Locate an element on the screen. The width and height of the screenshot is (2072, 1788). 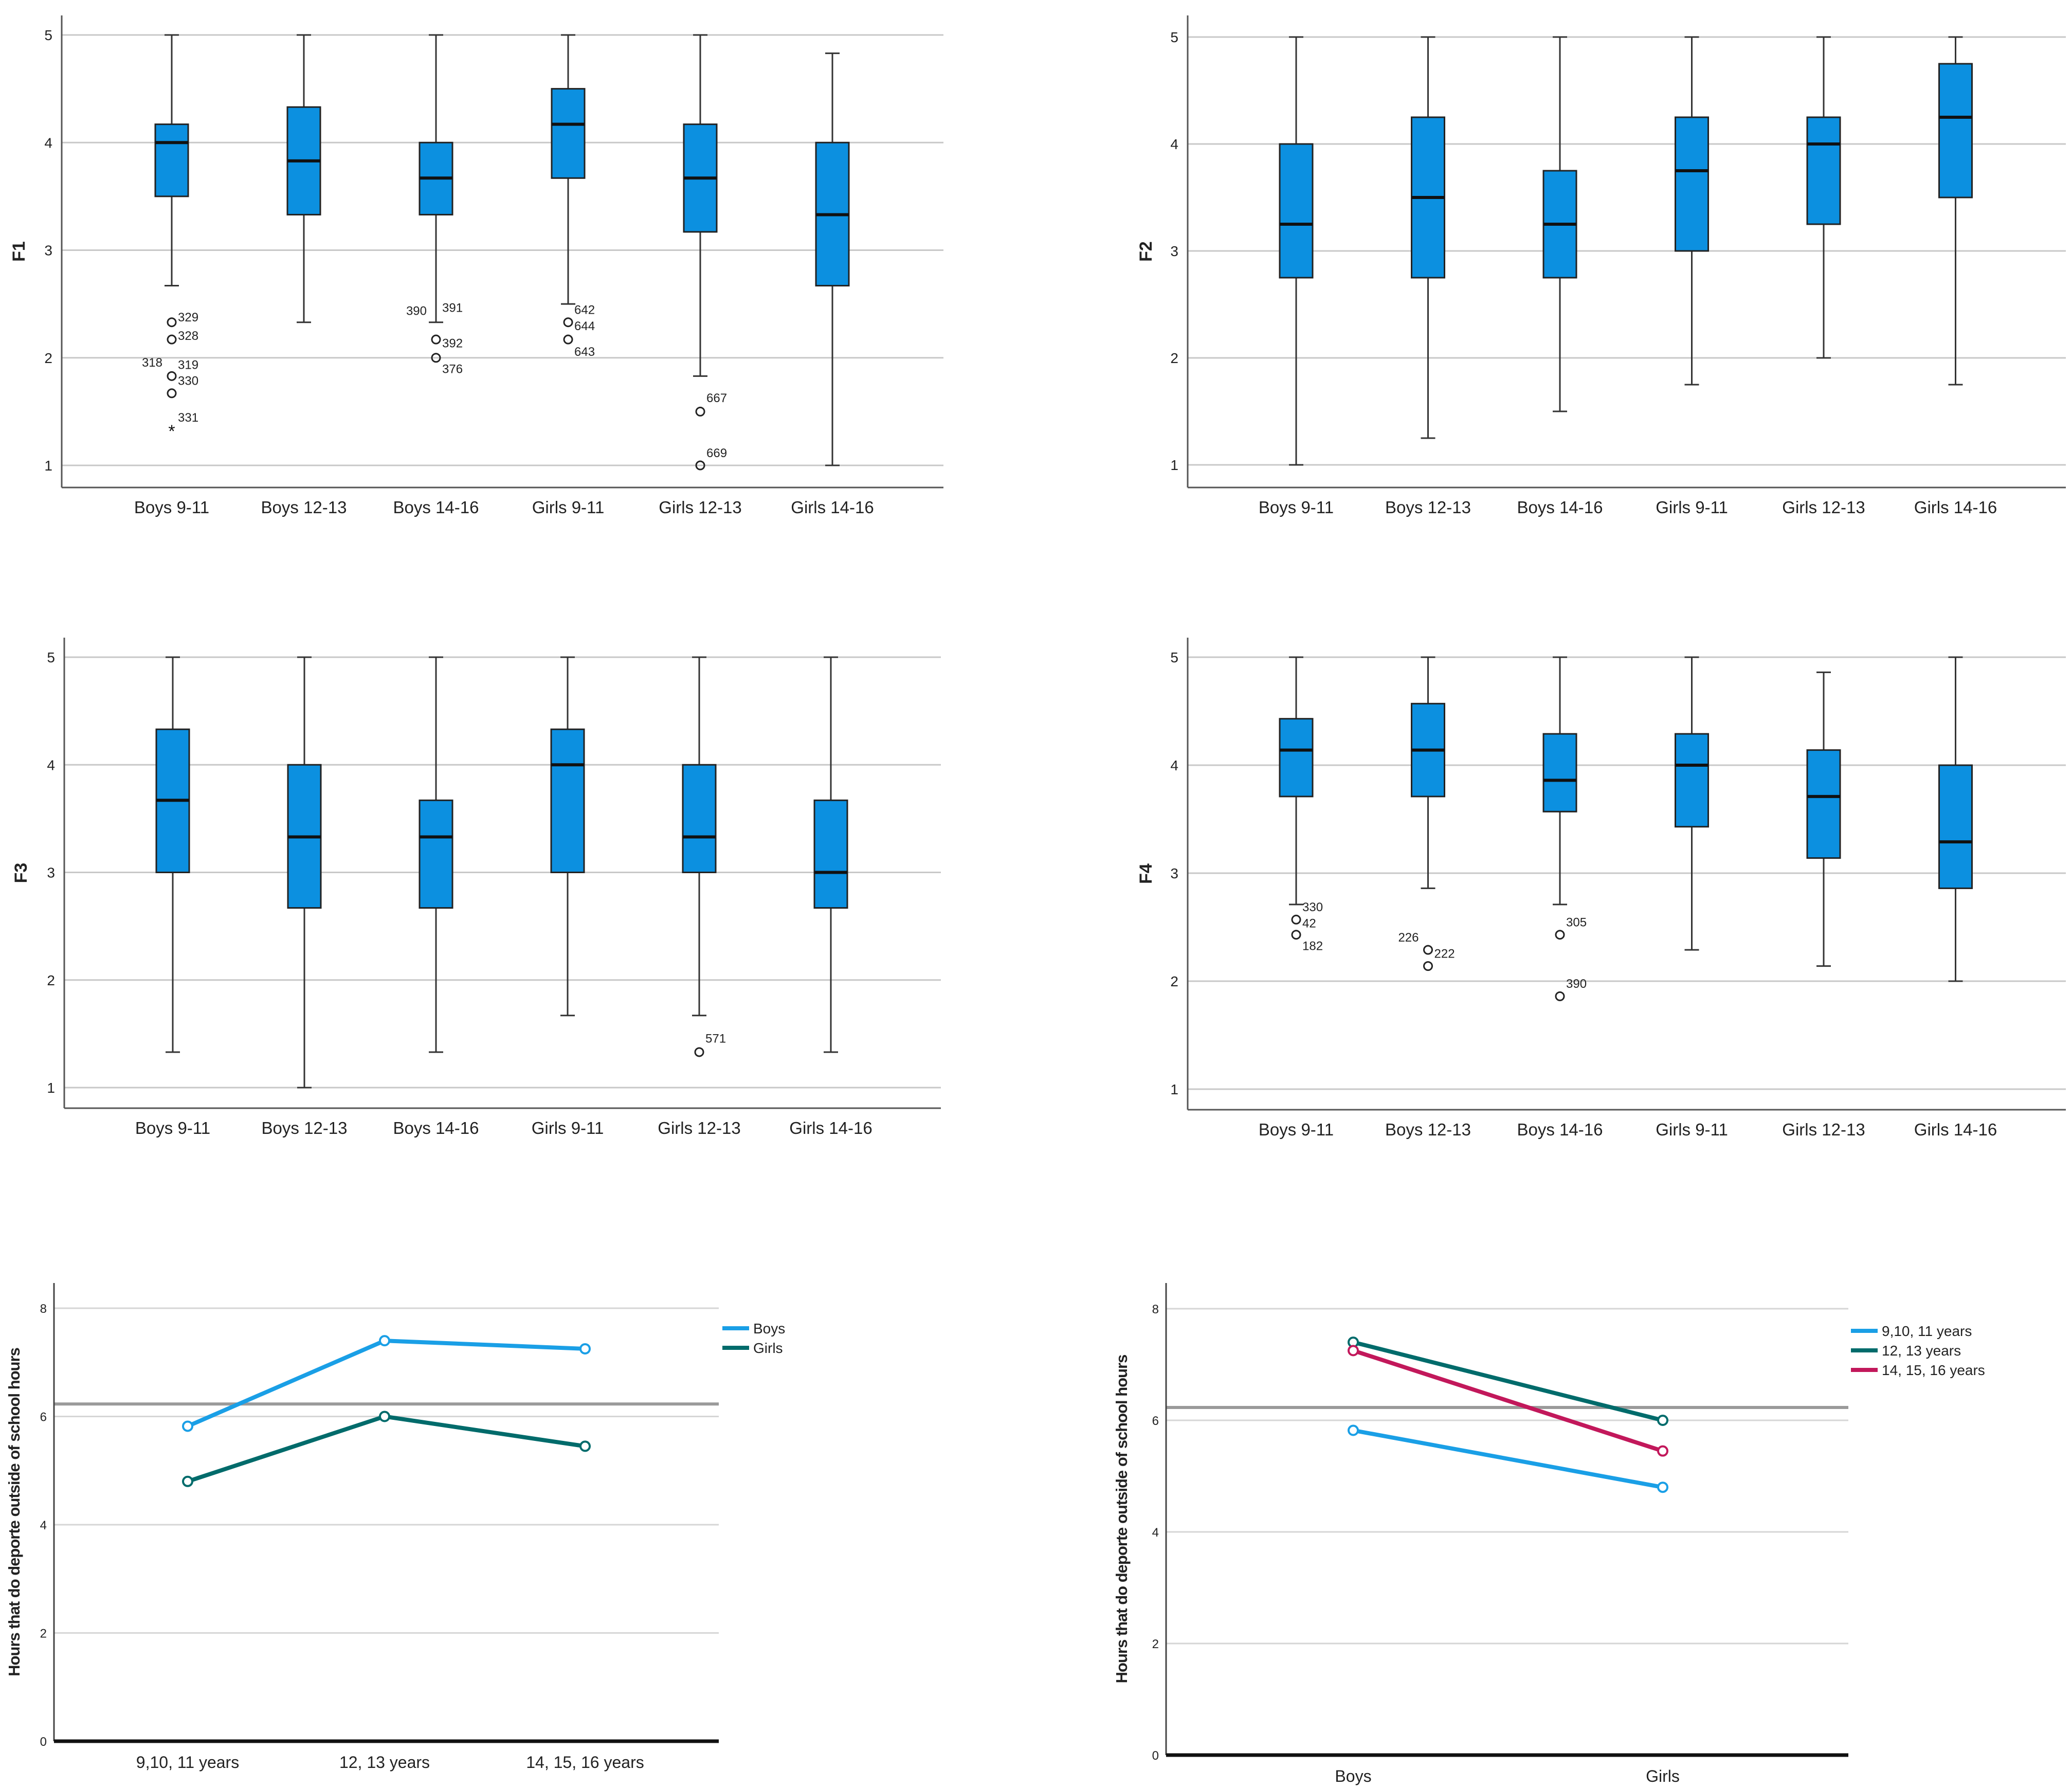
outlier-label: 319 is located at coordinates (188, 365).